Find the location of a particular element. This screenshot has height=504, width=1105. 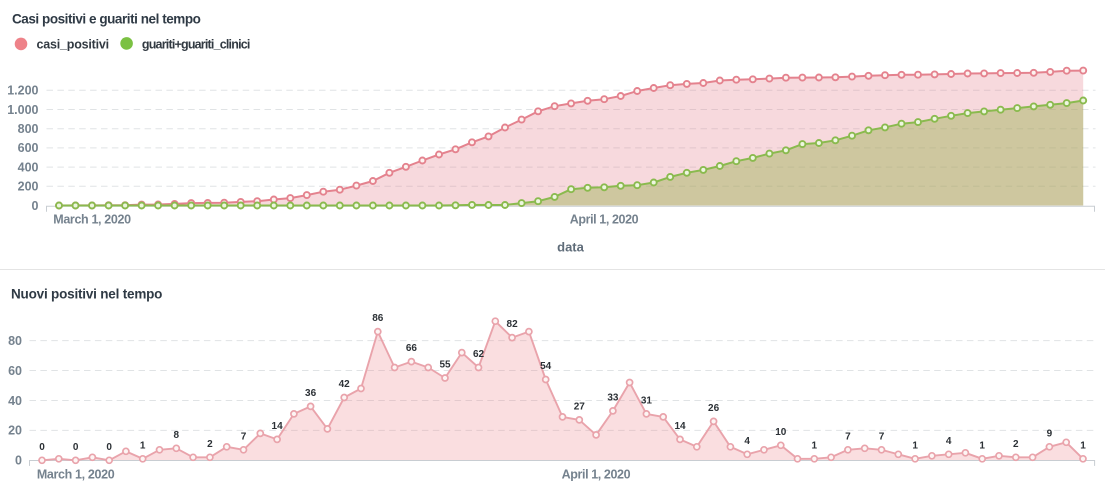

svg-text: 800 is located at coordinates (28, 129).